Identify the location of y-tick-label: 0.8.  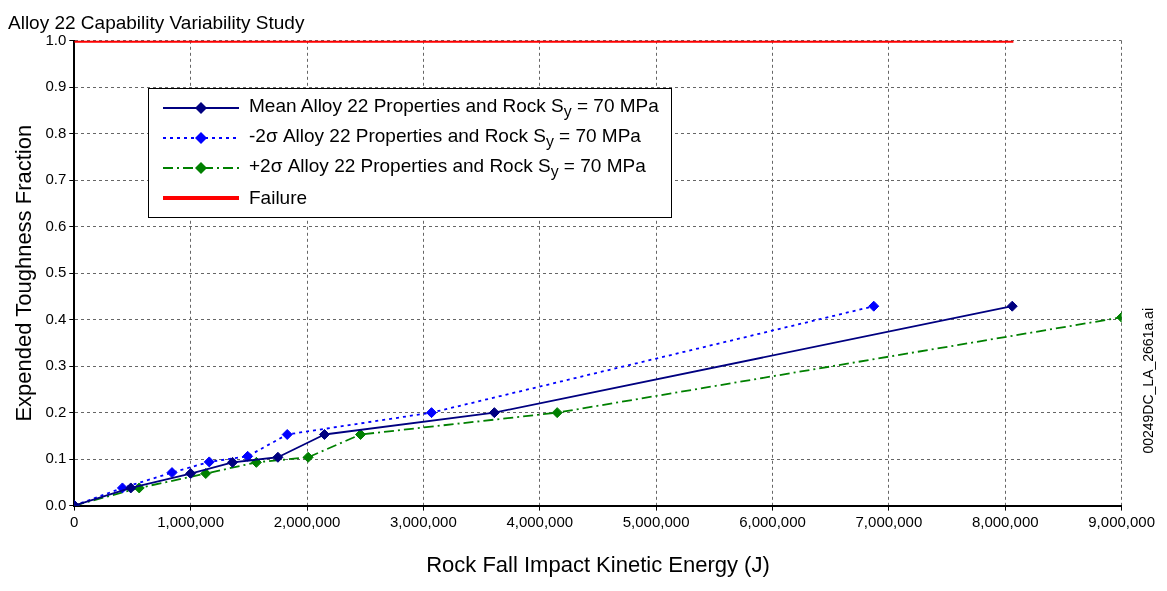
(56, 132).